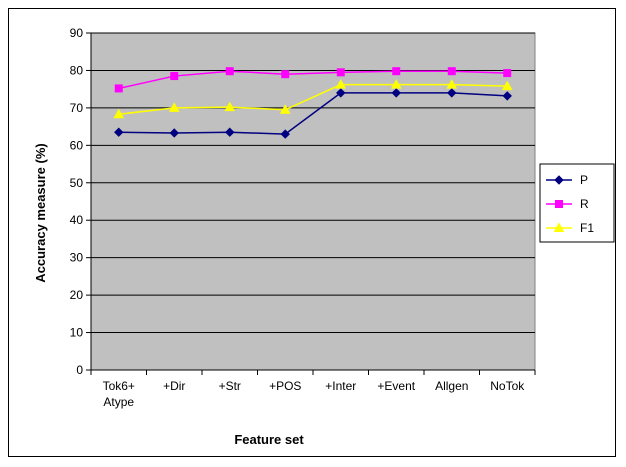 The height and width of the screenshot is (467, 626). Describe the element at coordinates (313, 99) in the screenshot. I see `series-line-f1` at that location.